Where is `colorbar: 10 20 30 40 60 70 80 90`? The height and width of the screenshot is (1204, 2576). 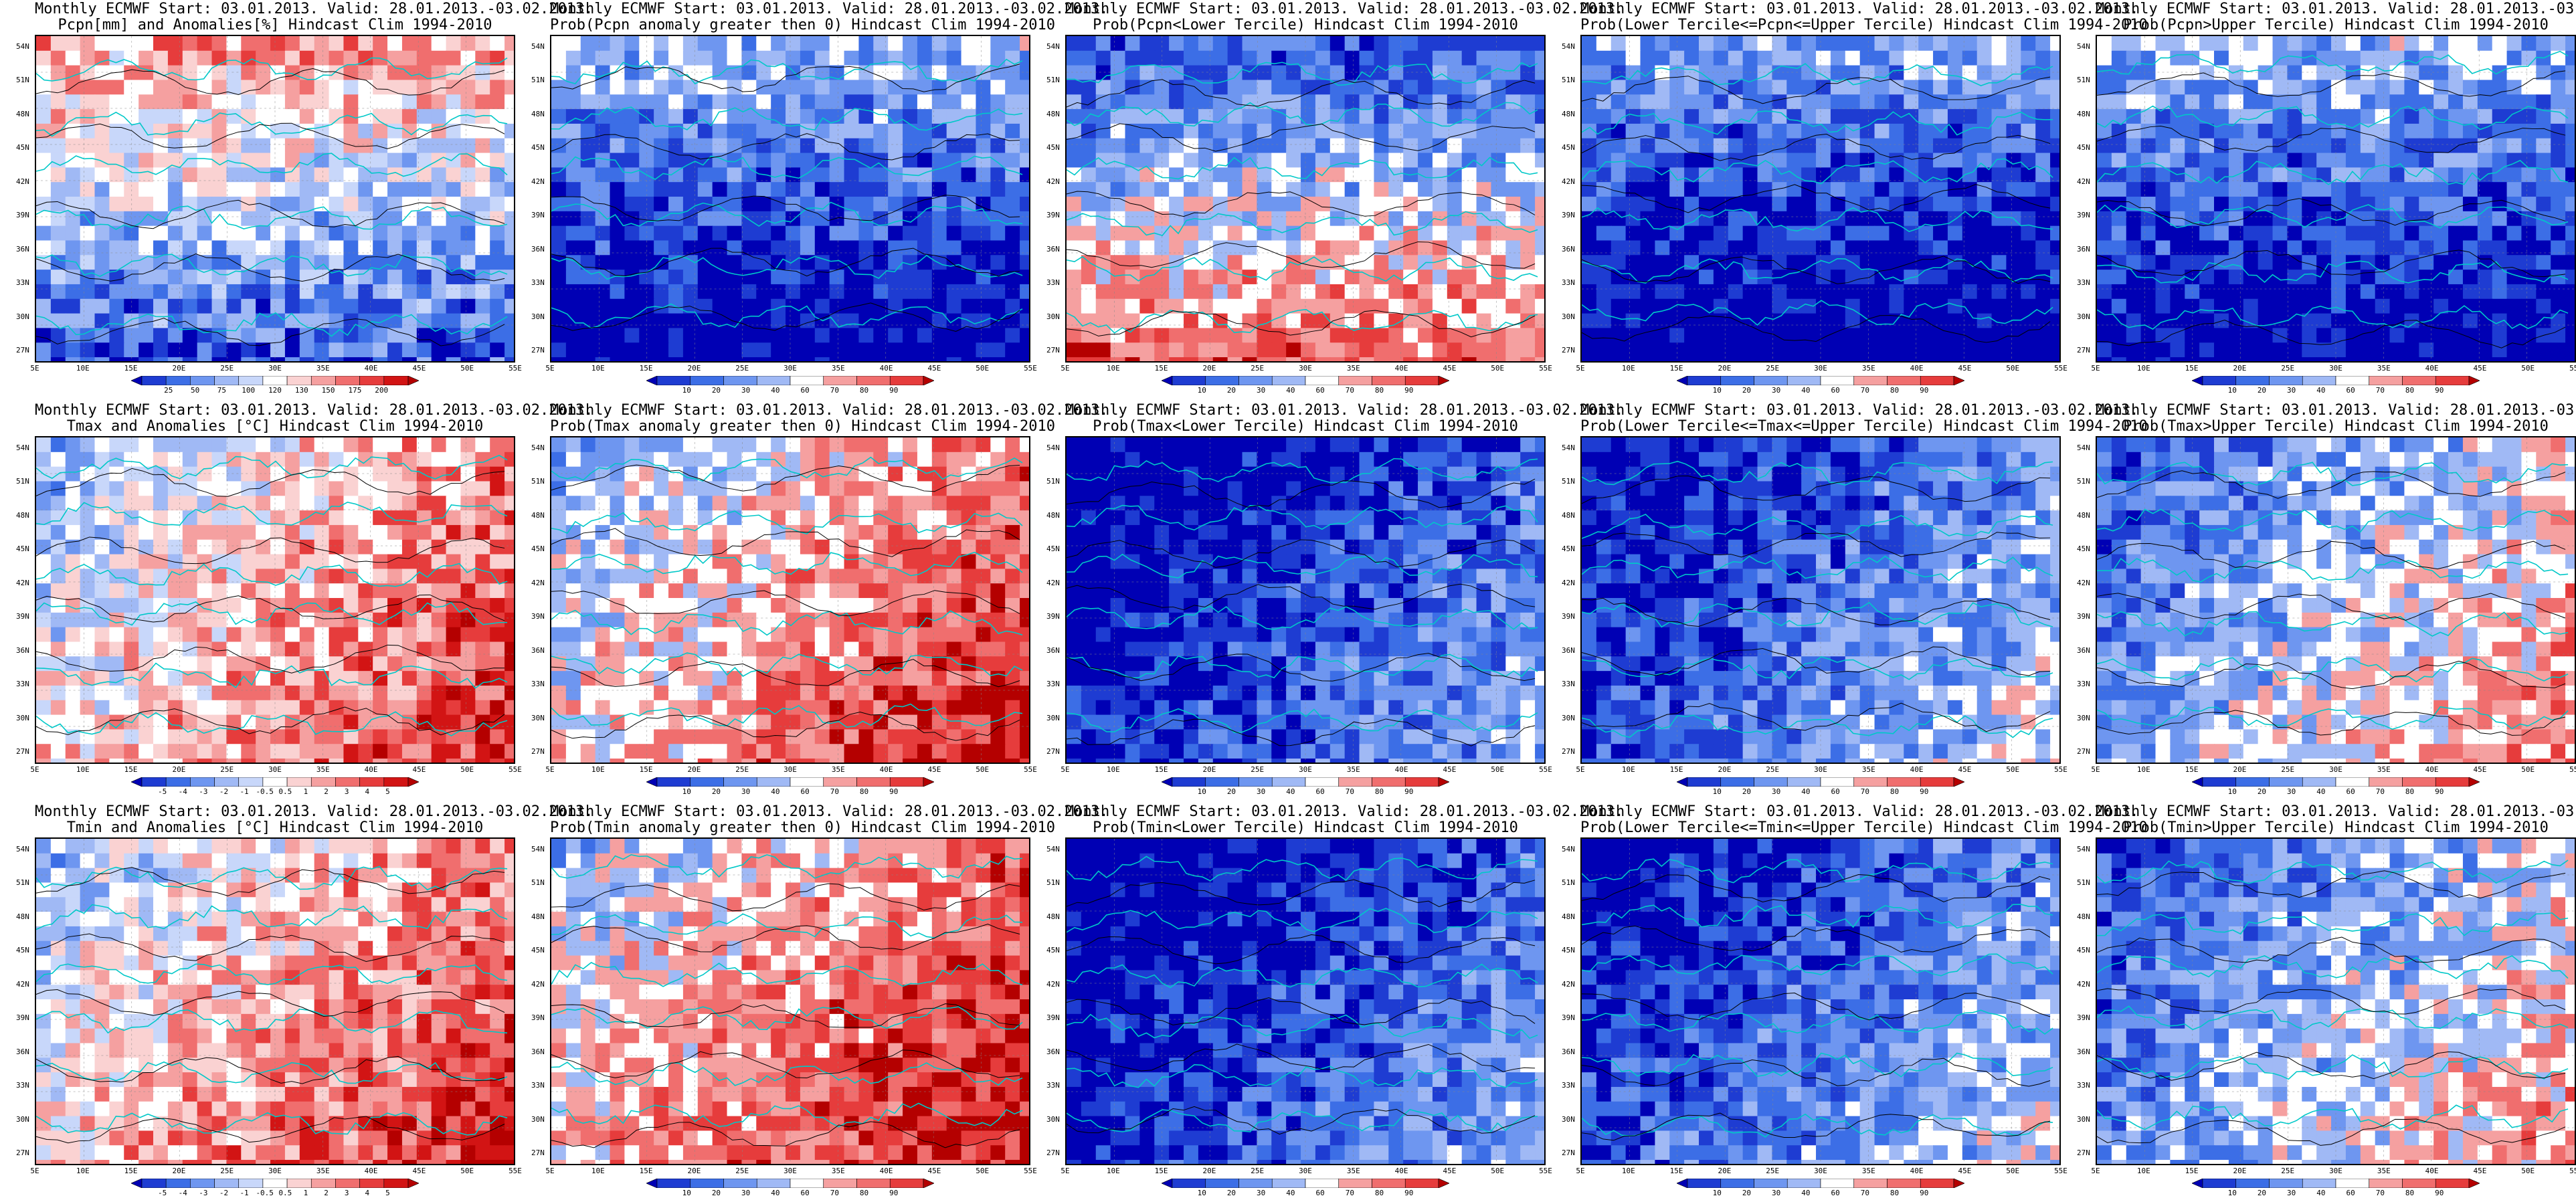 colorbar: 10 20 30 40 60 70 80 90 is located at coordinates (790, 386).